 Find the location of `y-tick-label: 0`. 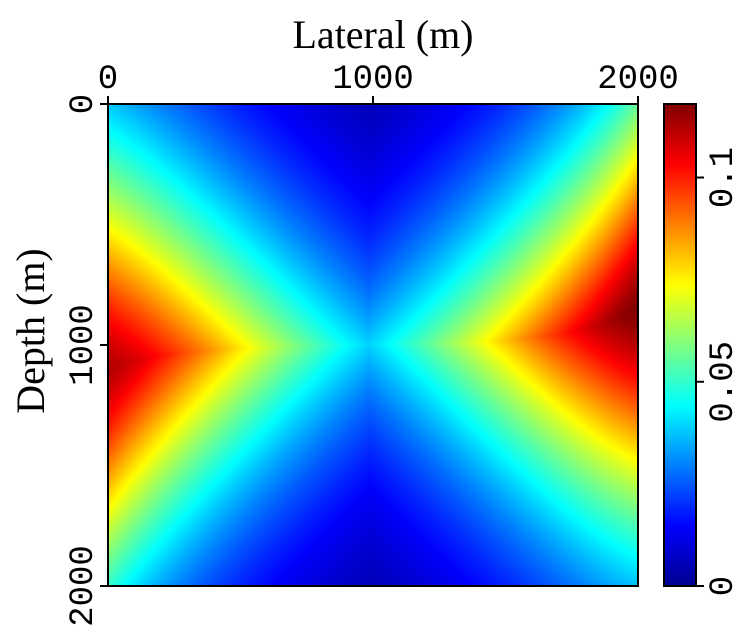

y-tick-label: 0 is located at coordinates (84, 104).